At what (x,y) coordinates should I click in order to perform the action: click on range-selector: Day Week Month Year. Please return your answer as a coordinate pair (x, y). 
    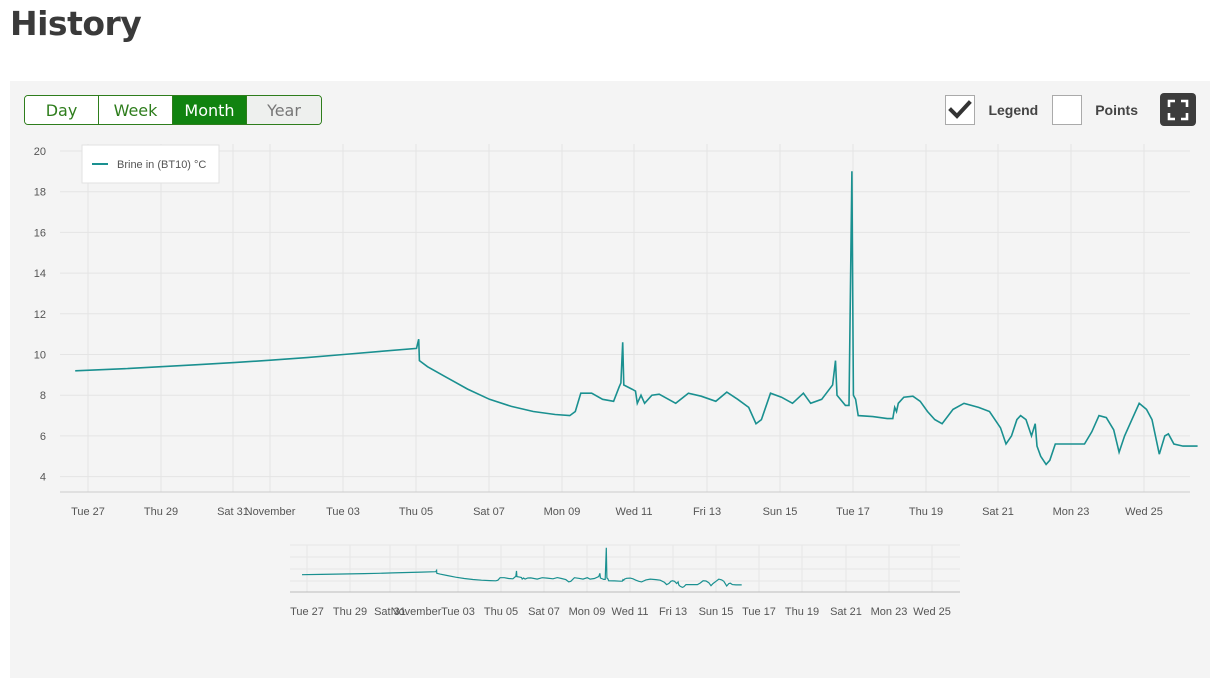
    Looking at the image, I should click on (173, 110).